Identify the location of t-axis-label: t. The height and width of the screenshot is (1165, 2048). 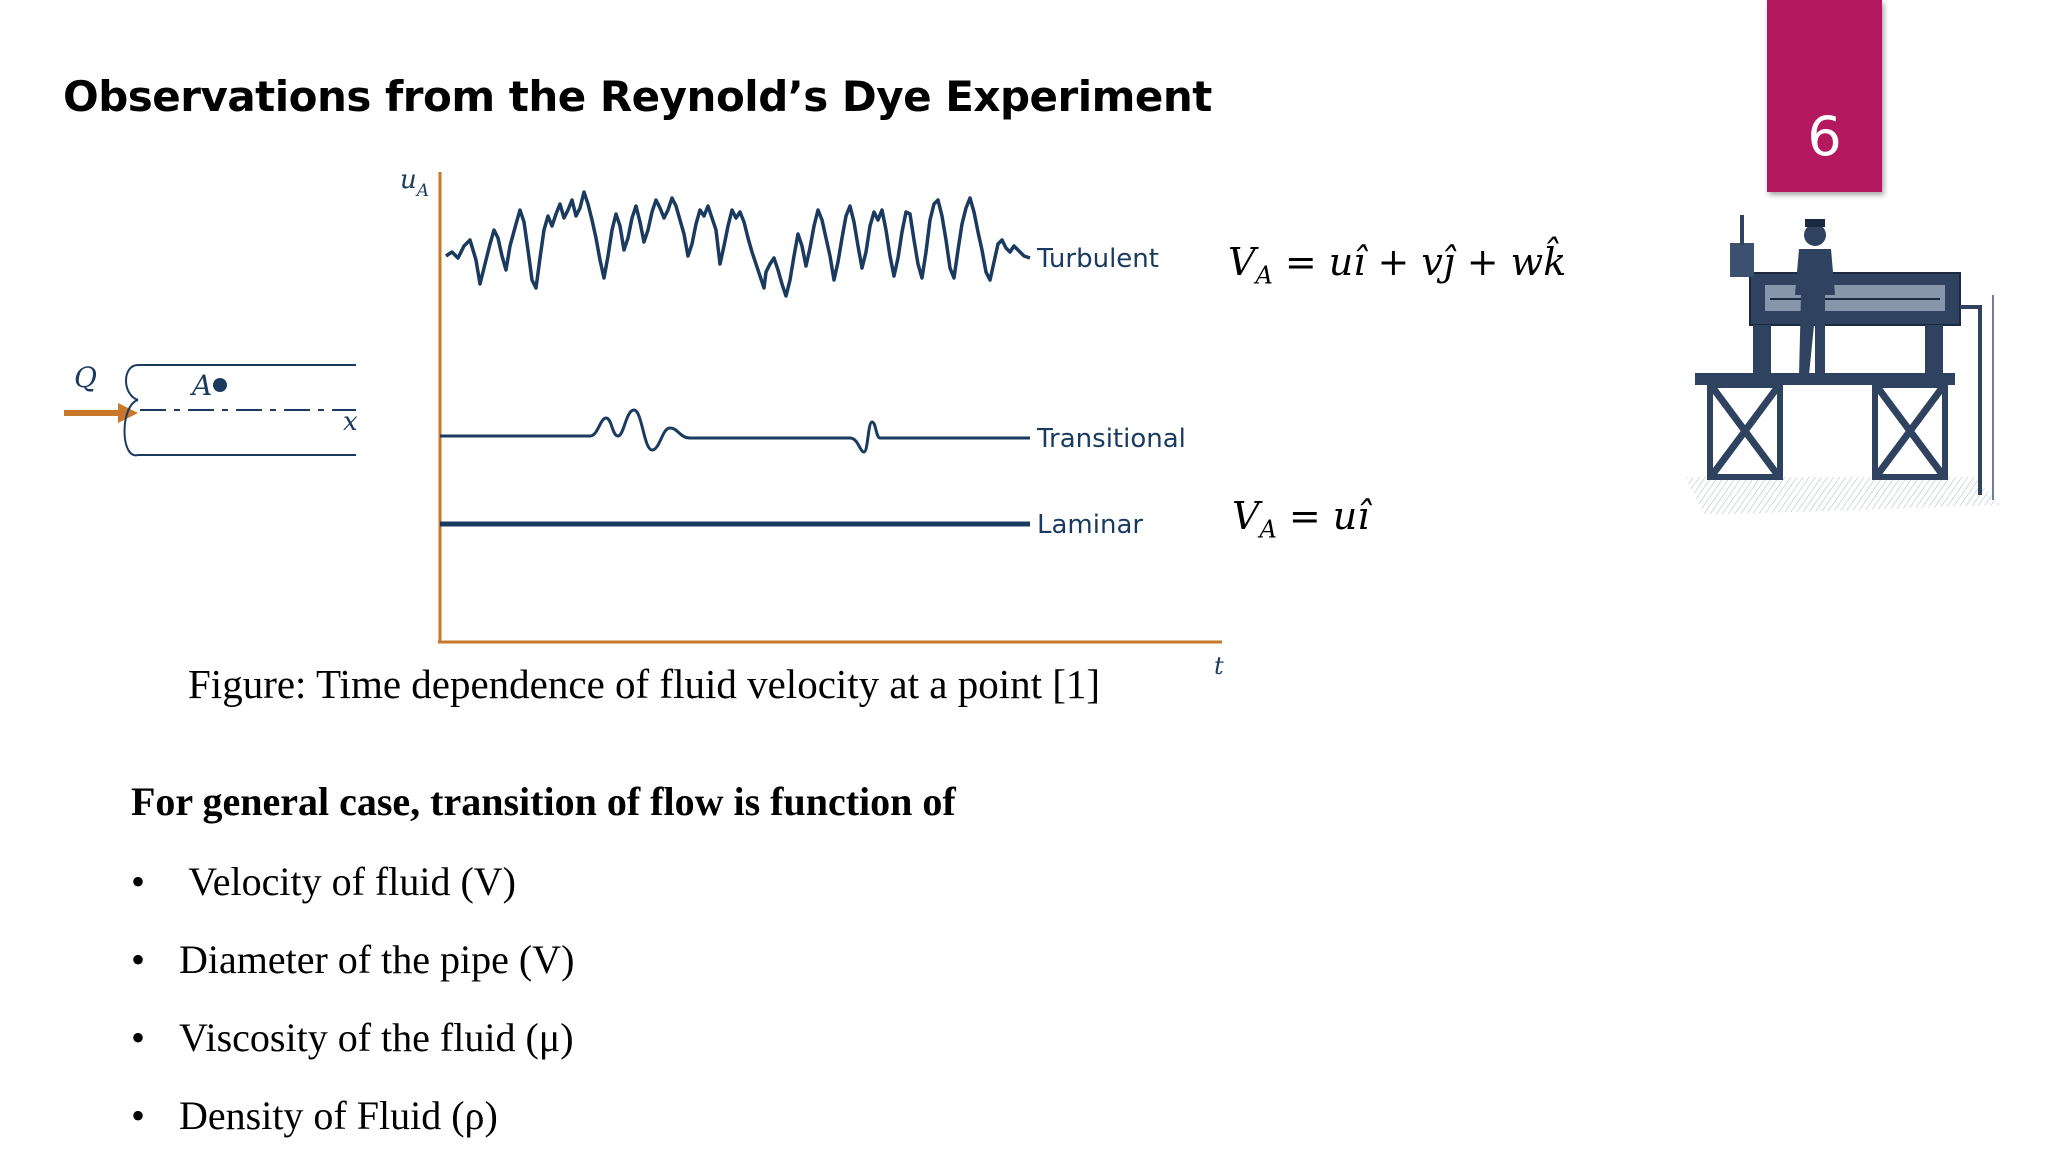
(1219, 666).